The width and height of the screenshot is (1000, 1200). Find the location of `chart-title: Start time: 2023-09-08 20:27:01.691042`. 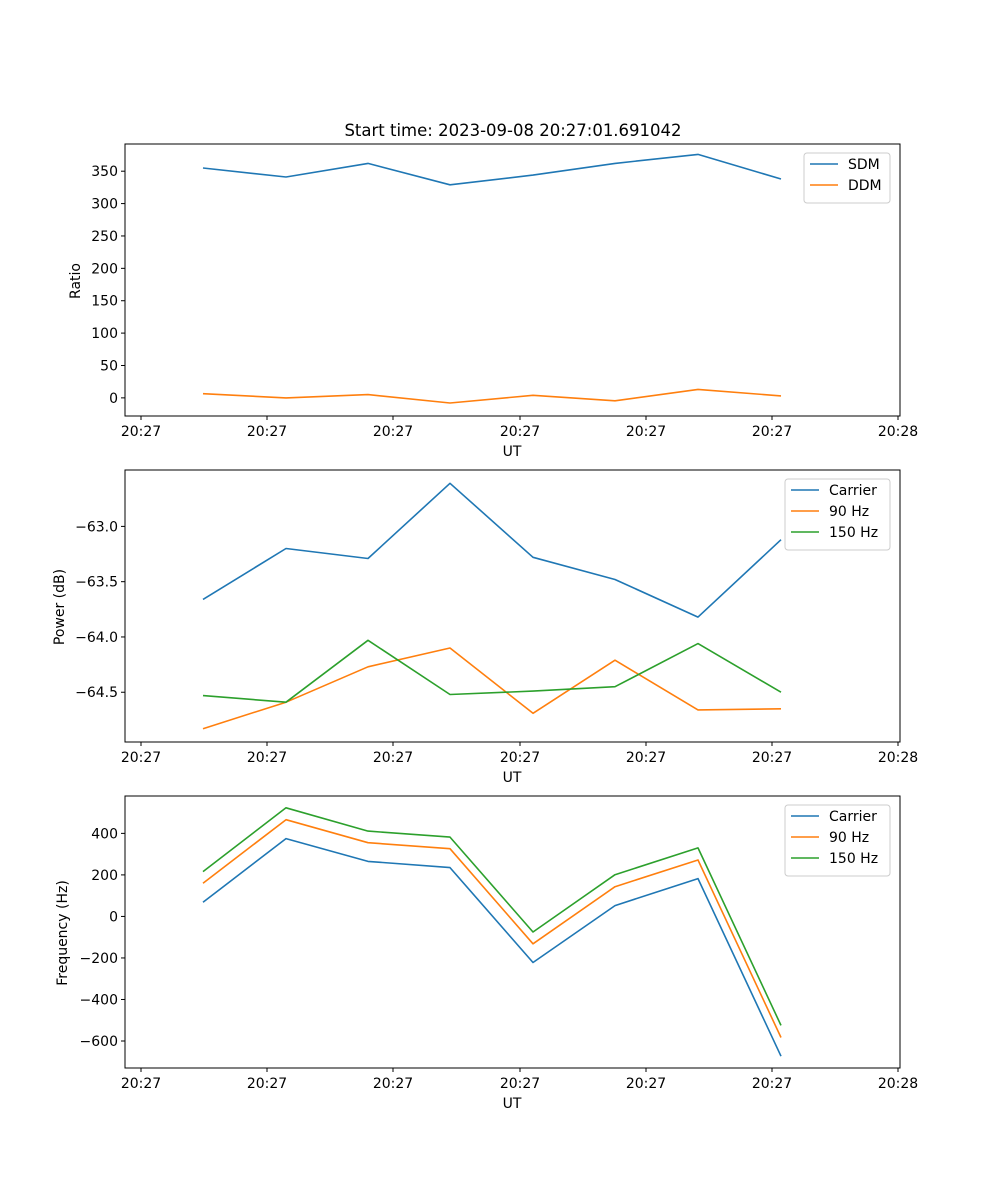

chart-title: Start time: 2023-09-08 20:27:01.691042 is located at coordinates (512, 130).